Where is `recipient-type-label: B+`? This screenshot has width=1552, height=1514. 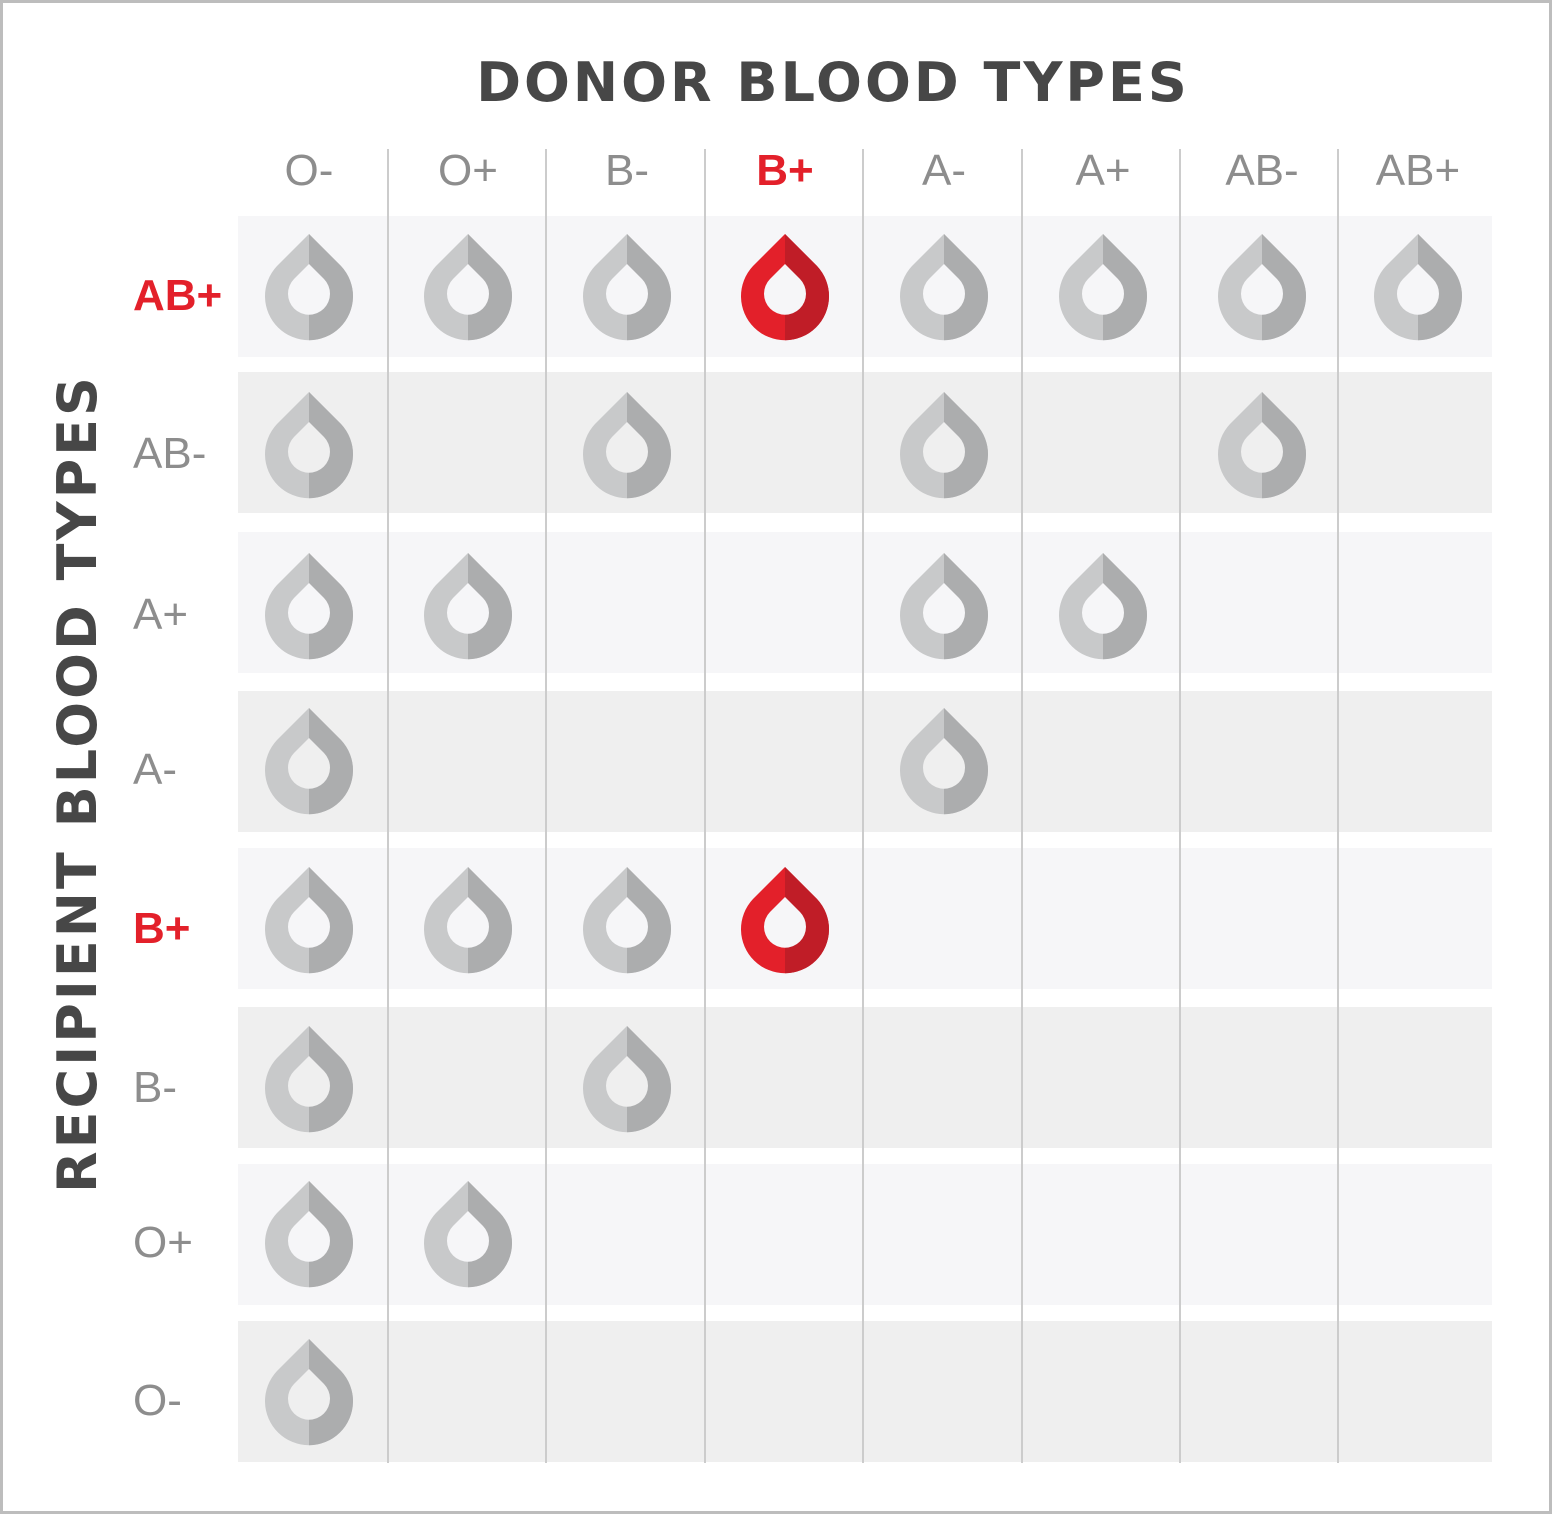 recipient-type-label: B+ is located at coordinates (162, 928).